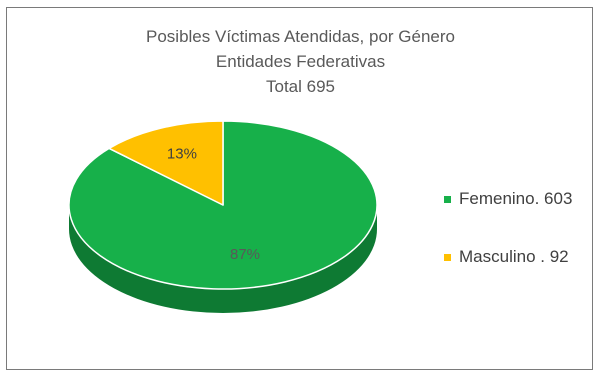 Image resolution: width=599 pixels, height=377 pixels. What do you see at coordinates (447, 199) in the screenshot?
I see `legend-swatch-femenino` at bounding box center [447, 199].